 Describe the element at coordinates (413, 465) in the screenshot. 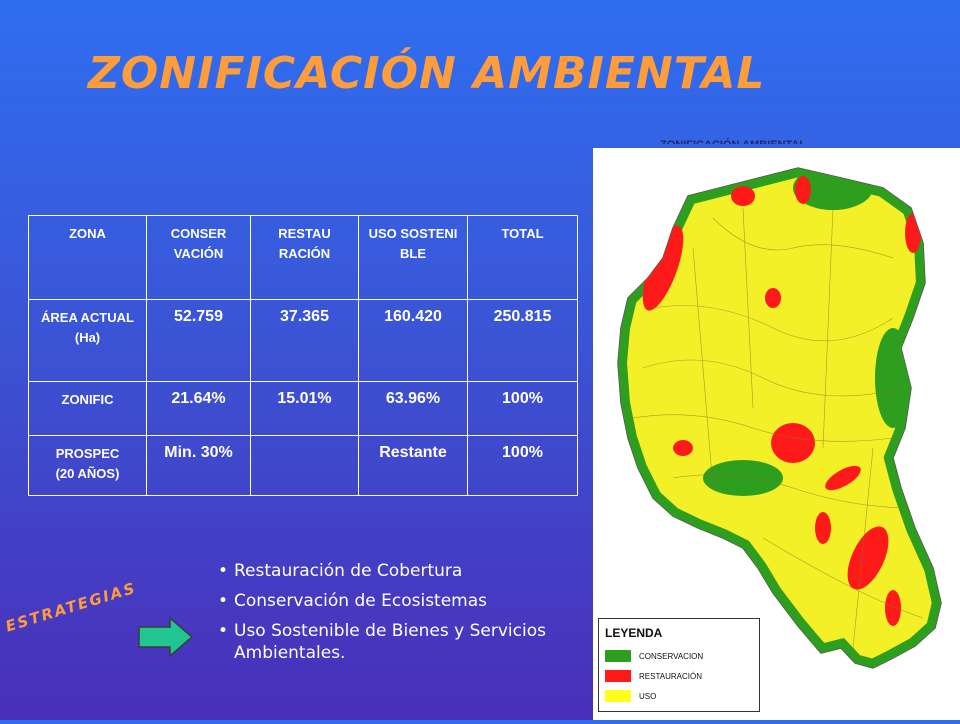

I see `cell-prospec-uso: Restante` at that location.